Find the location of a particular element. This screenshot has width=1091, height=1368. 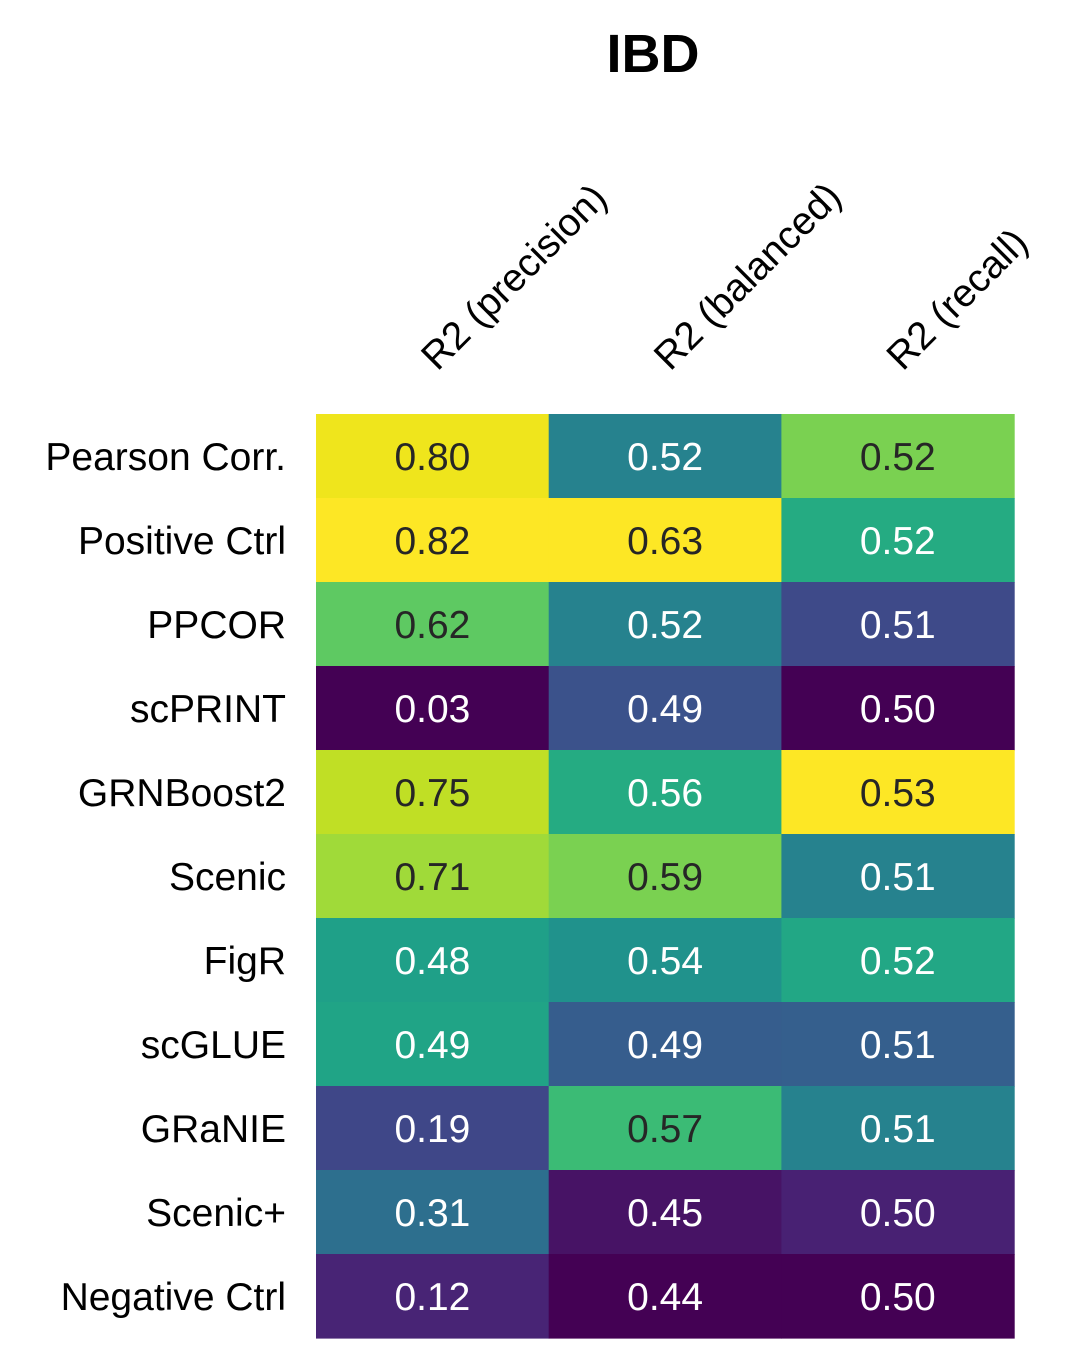

row-label: Scenic+ is located at coordinates (216, 1213).